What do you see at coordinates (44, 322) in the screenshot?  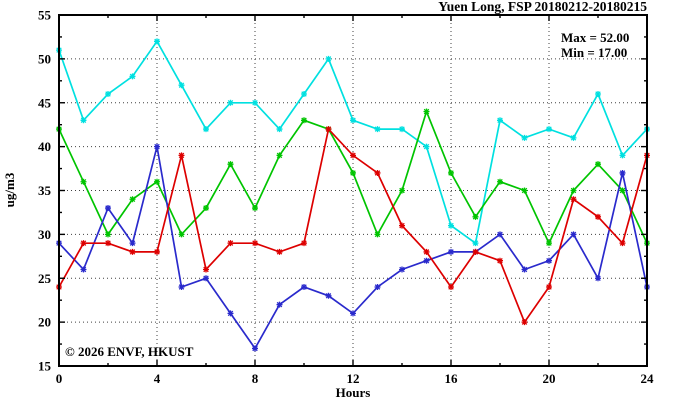 I see `y-tick-label: 20` at bounding box center [44, 322].